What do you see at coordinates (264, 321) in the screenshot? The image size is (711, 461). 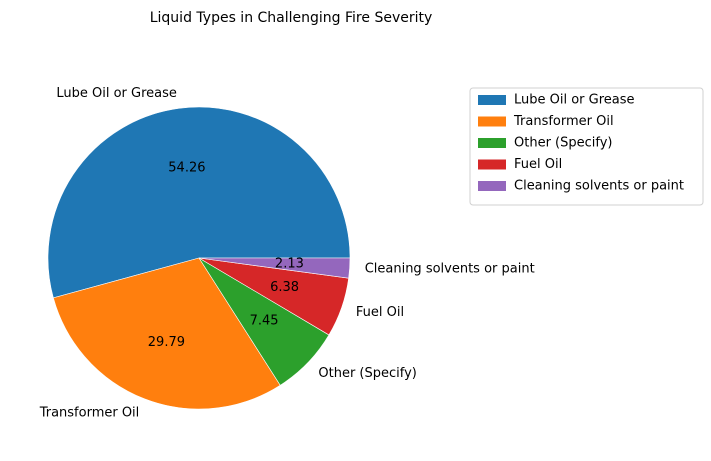 I see `value-label-other-specify: 7.45` at bounding box center [264, 321].